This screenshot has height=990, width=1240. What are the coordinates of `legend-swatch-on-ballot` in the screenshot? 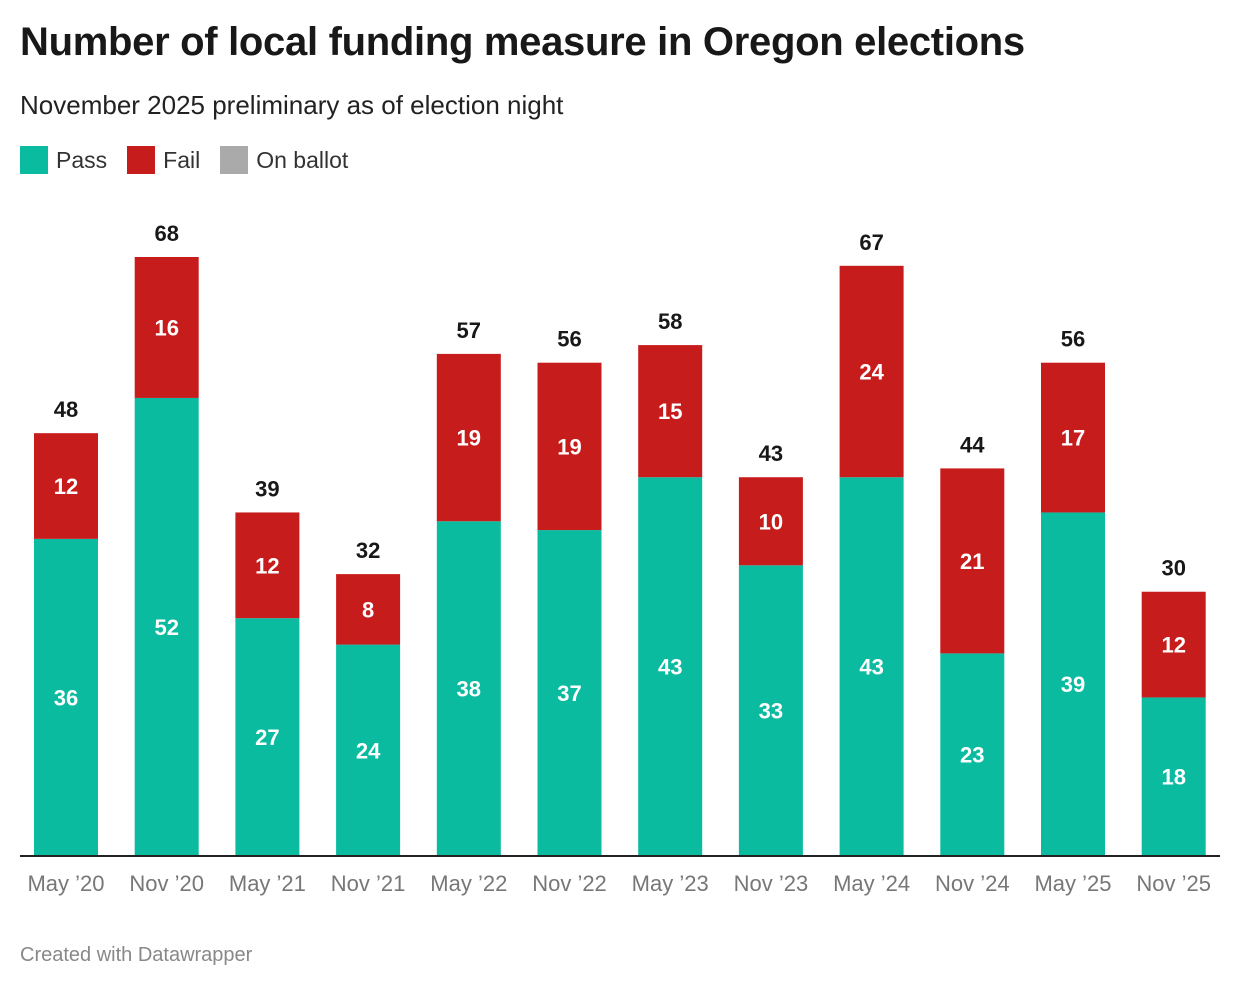 It's located at (234, 160).